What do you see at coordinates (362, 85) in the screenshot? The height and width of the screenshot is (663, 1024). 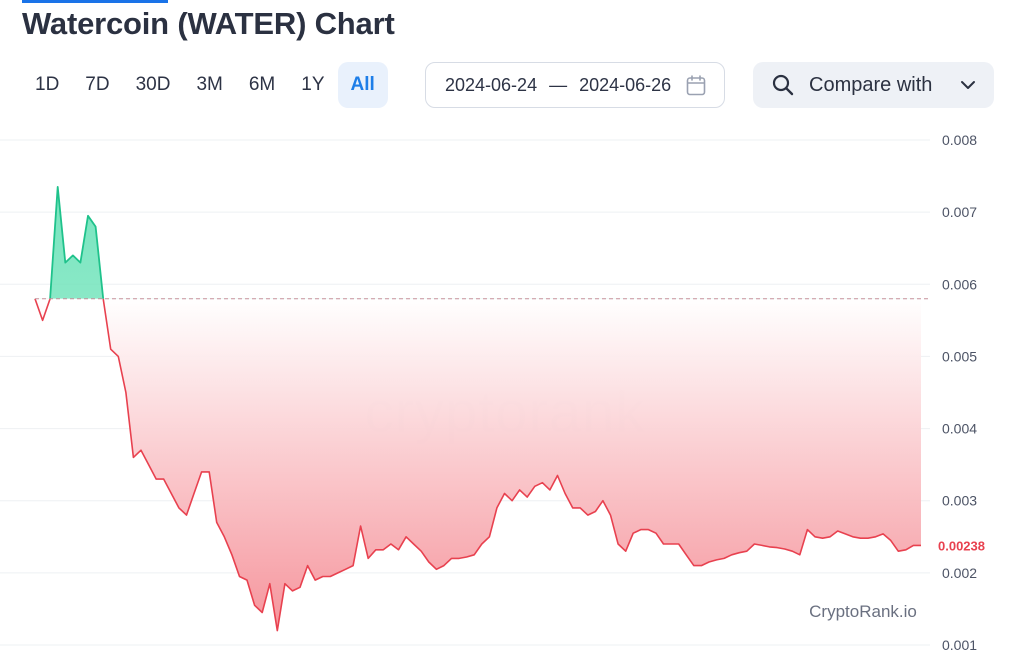 I see `range-all-button: All` at bounding box center [362, 85].